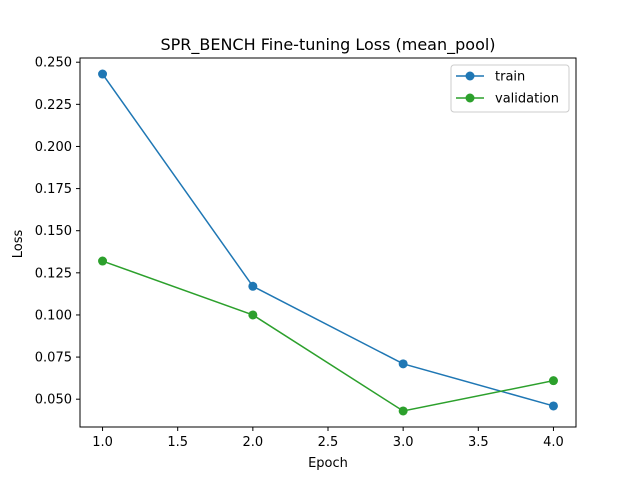  Describe the element at coordinates (328, 463) in the screenshot. I see `x-axis-label: Epoch` at that location.